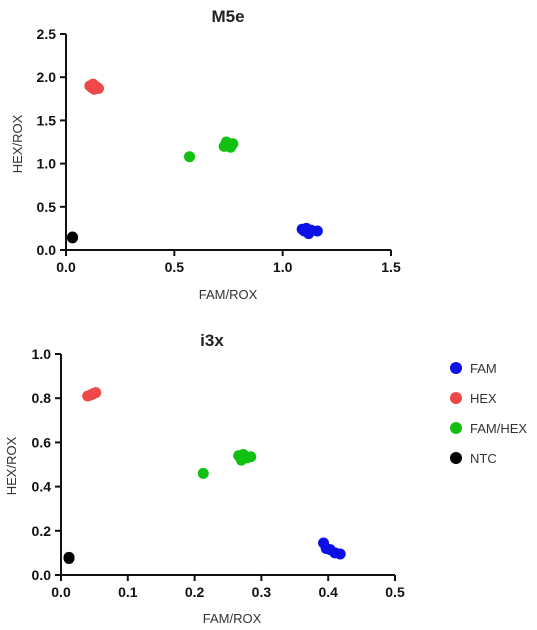 Image resolution: width=537 pixels, height=630 pixels. Describe the element at coordinates (227, 16) in the screenshot. I see `chart-title: M5e` at that location.